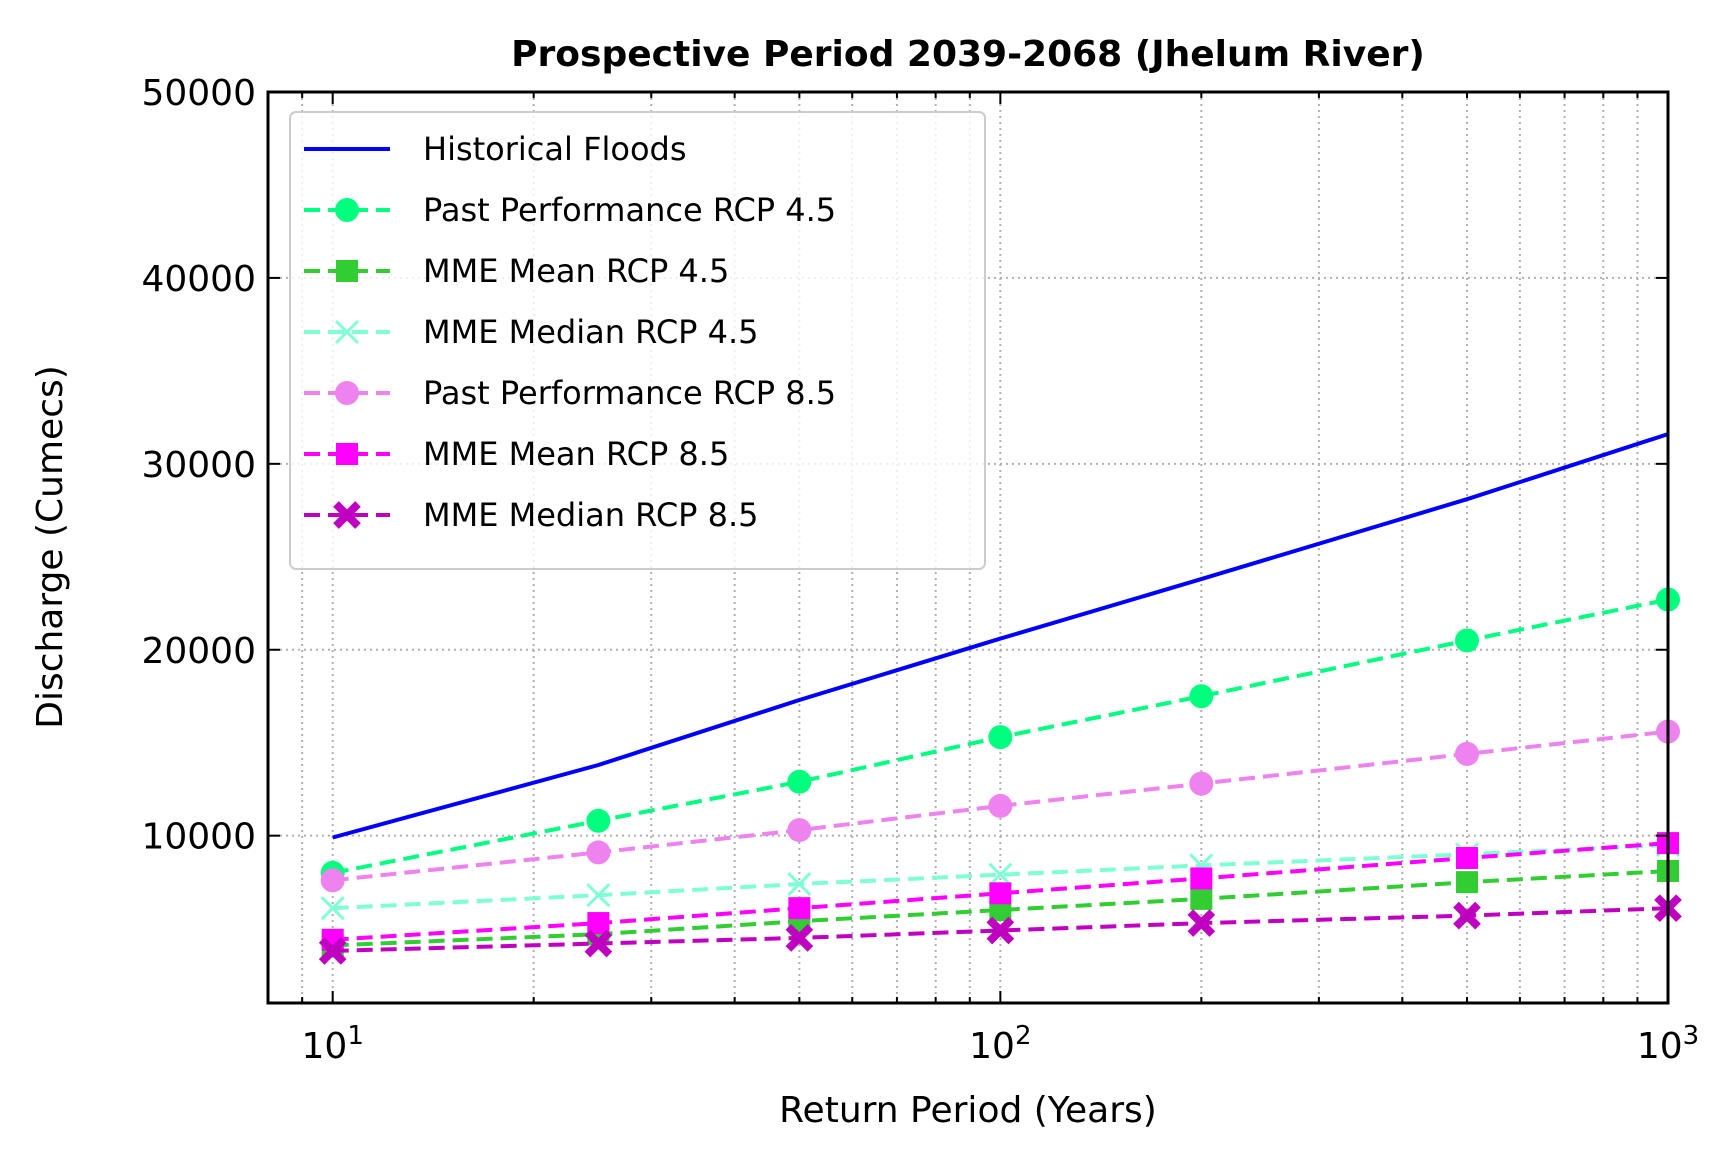  I want to click on legend-item: Historical Floods, so click(495, 149).